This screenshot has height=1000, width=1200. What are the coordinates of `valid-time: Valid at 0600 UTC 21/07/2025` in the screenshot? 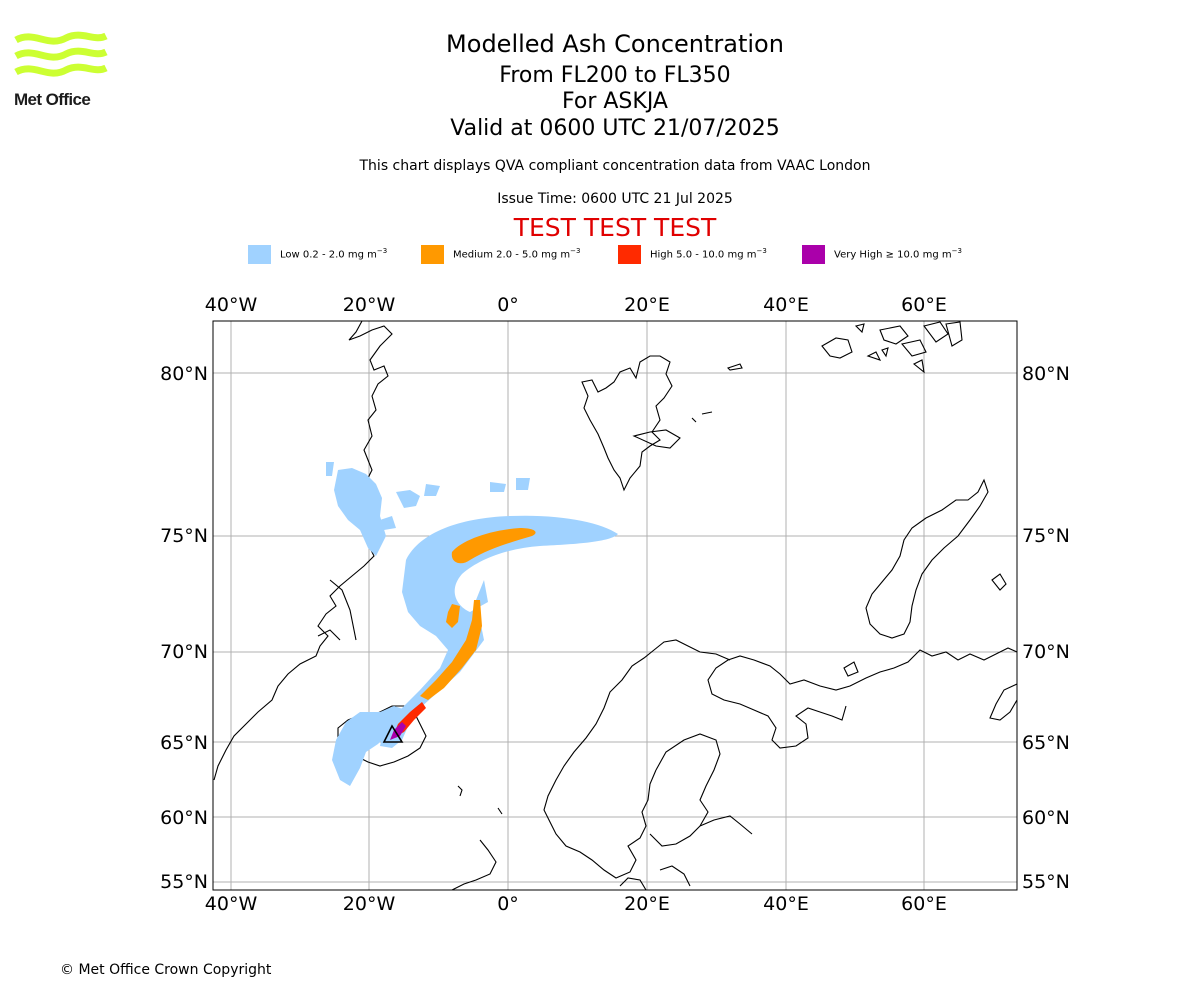 It's located at (615, 128).